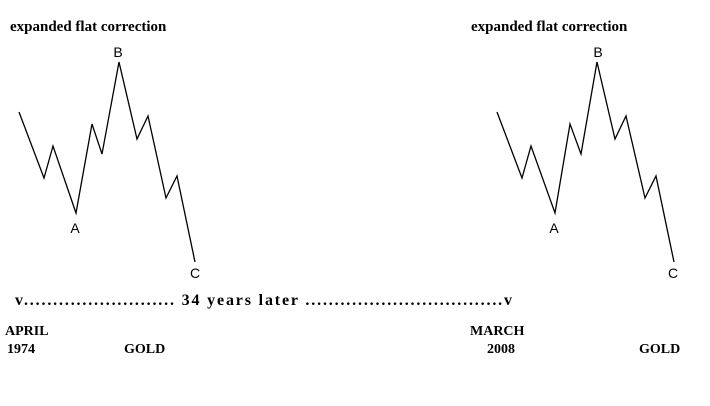 The image size is (710, 406). Describe the element at coordinates (21, 349) in the screenshot. I see `year: 1974` at that location.